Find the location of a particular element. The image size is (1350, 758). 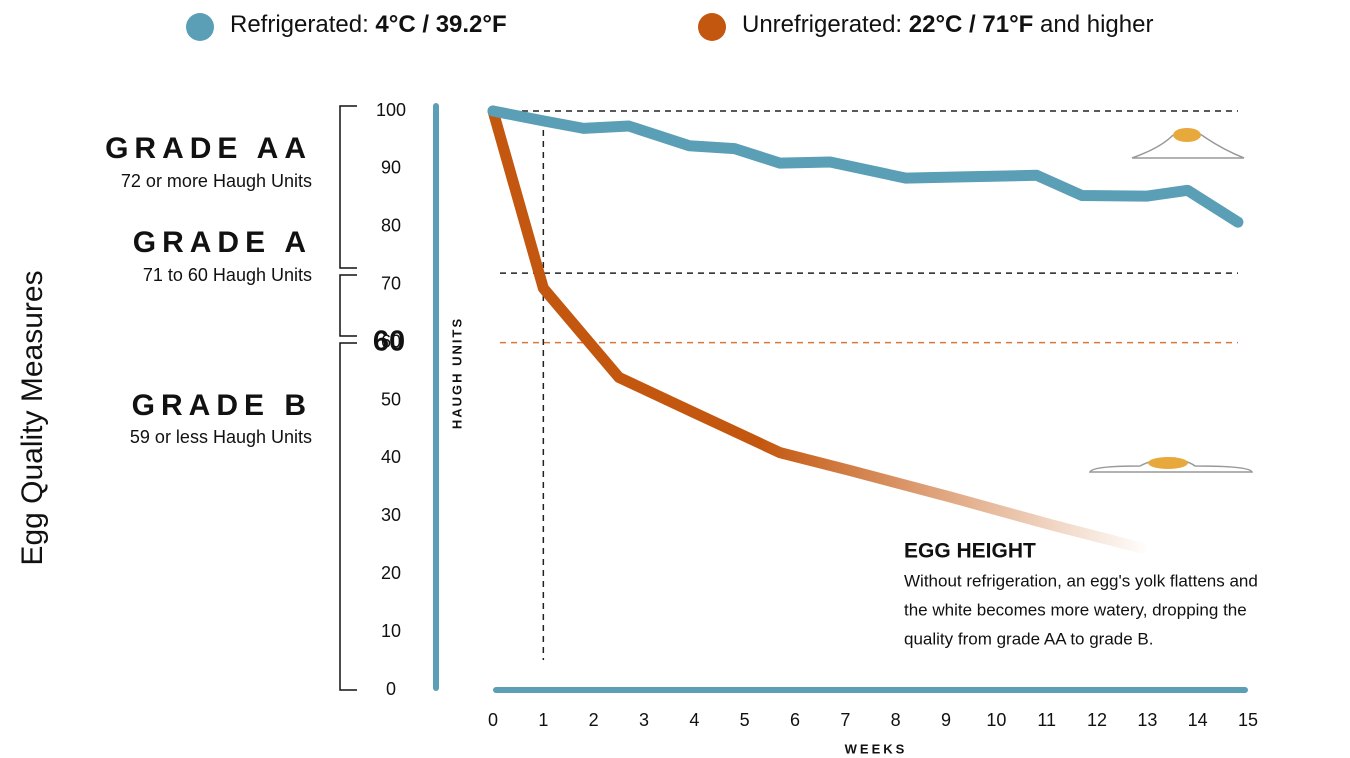

x-tick-label: 10 is located at coordinates (996, 720).